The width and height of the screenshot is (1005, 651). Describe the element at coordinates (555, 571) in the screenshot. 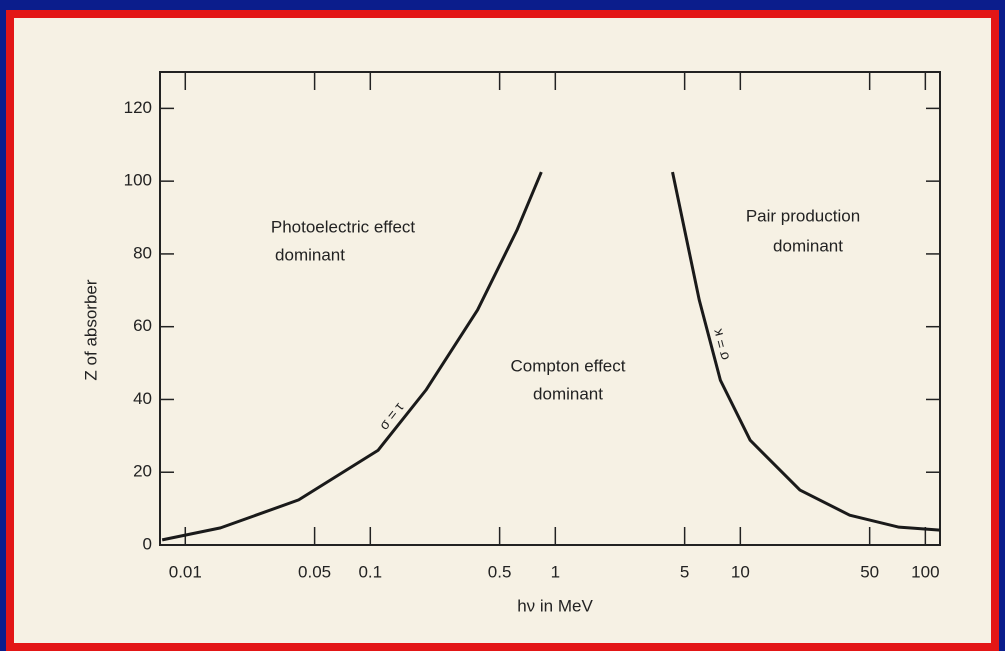

I see `x-tick-label: 1` at that location.